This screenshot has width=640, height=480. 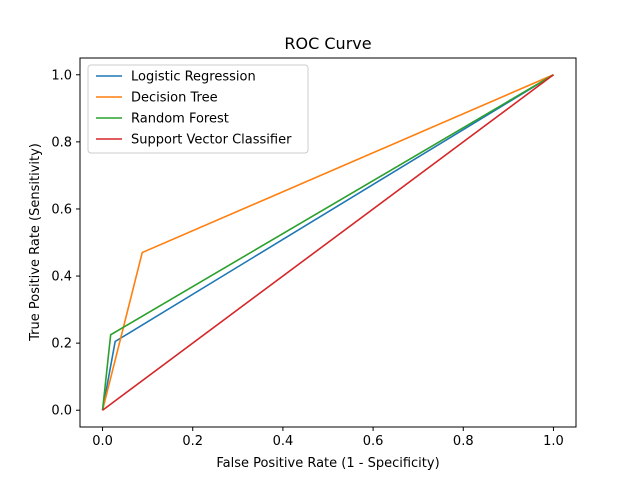 I want to click on y-axis-ticks: 0.0 0.2 0.4 0.6 0.8 1.0, so click(x=65, y=243).